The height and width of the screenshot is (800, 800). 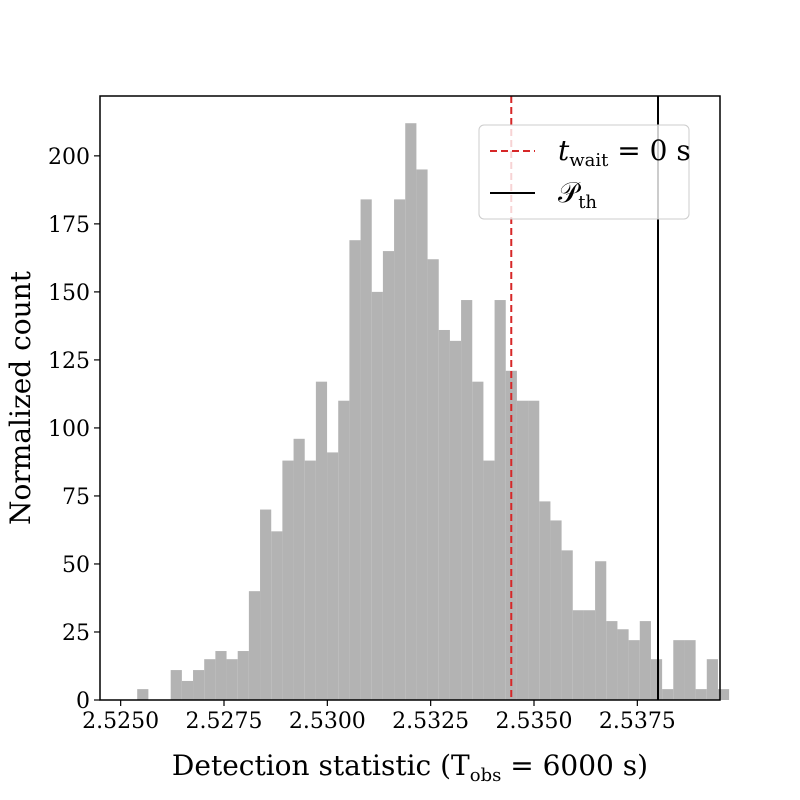 I want to click on x-axis-label: Detection statistic (Tobs = 6000 s), so click(x=410, y=767).